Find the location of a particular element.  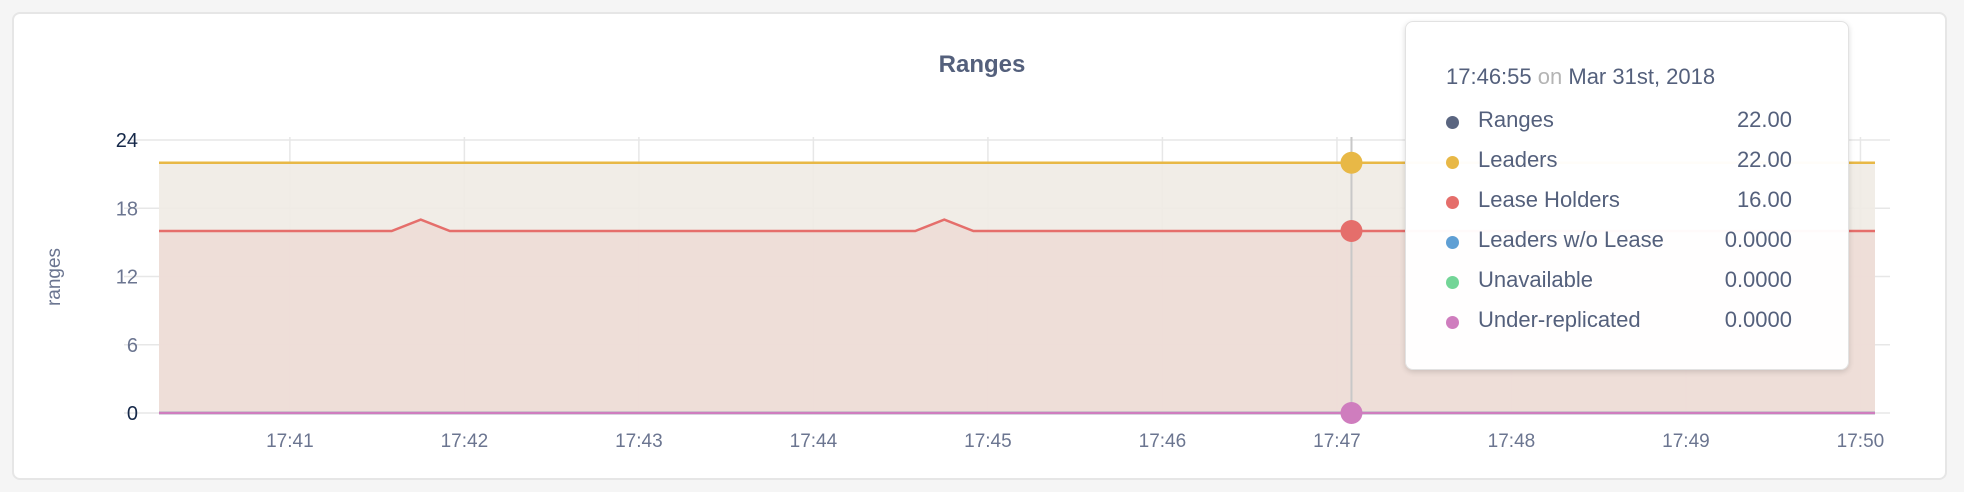

tooltip-date: Mar 31st, 2018 is located at coordinates (1642, 76).